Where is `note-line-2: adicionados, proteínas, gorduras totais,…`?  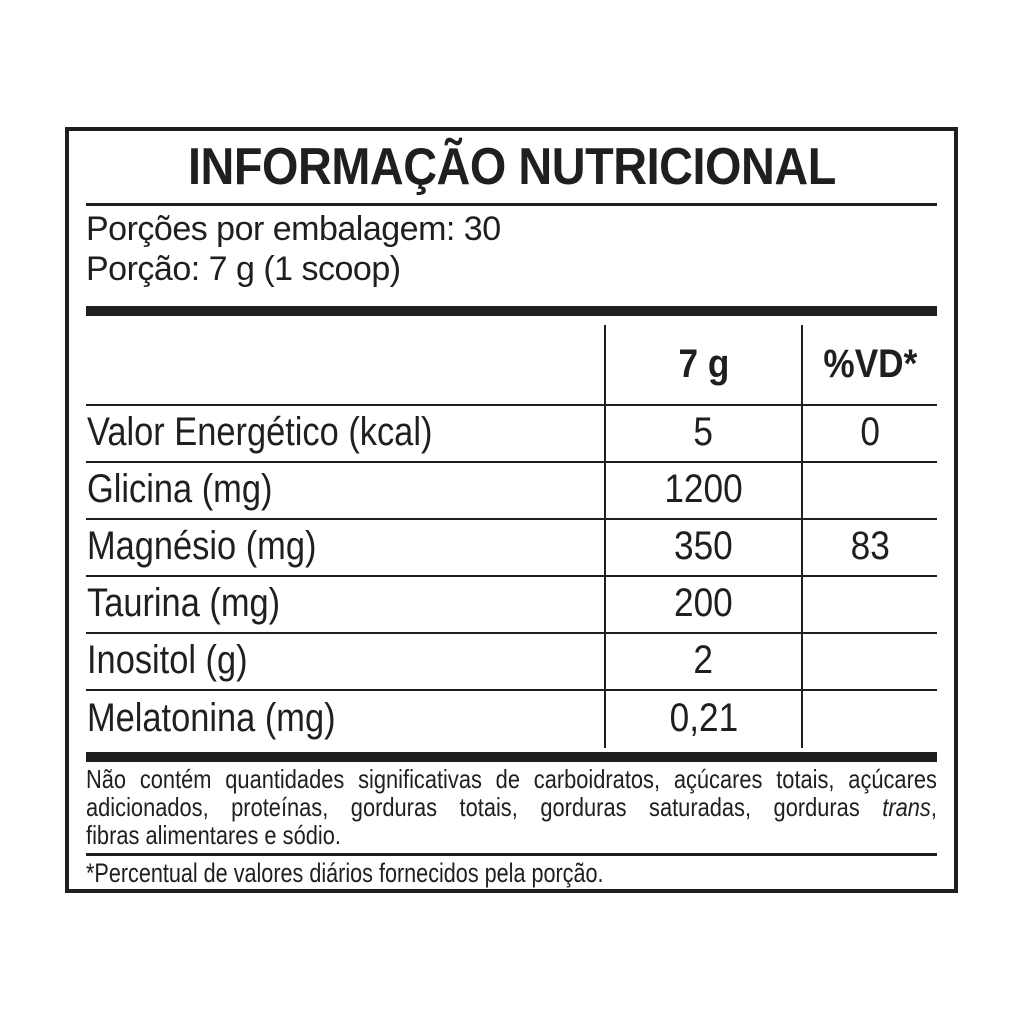 note-line-2: adicionados, proteínas, gorduras totais,… is located at coordinates (511, 807).